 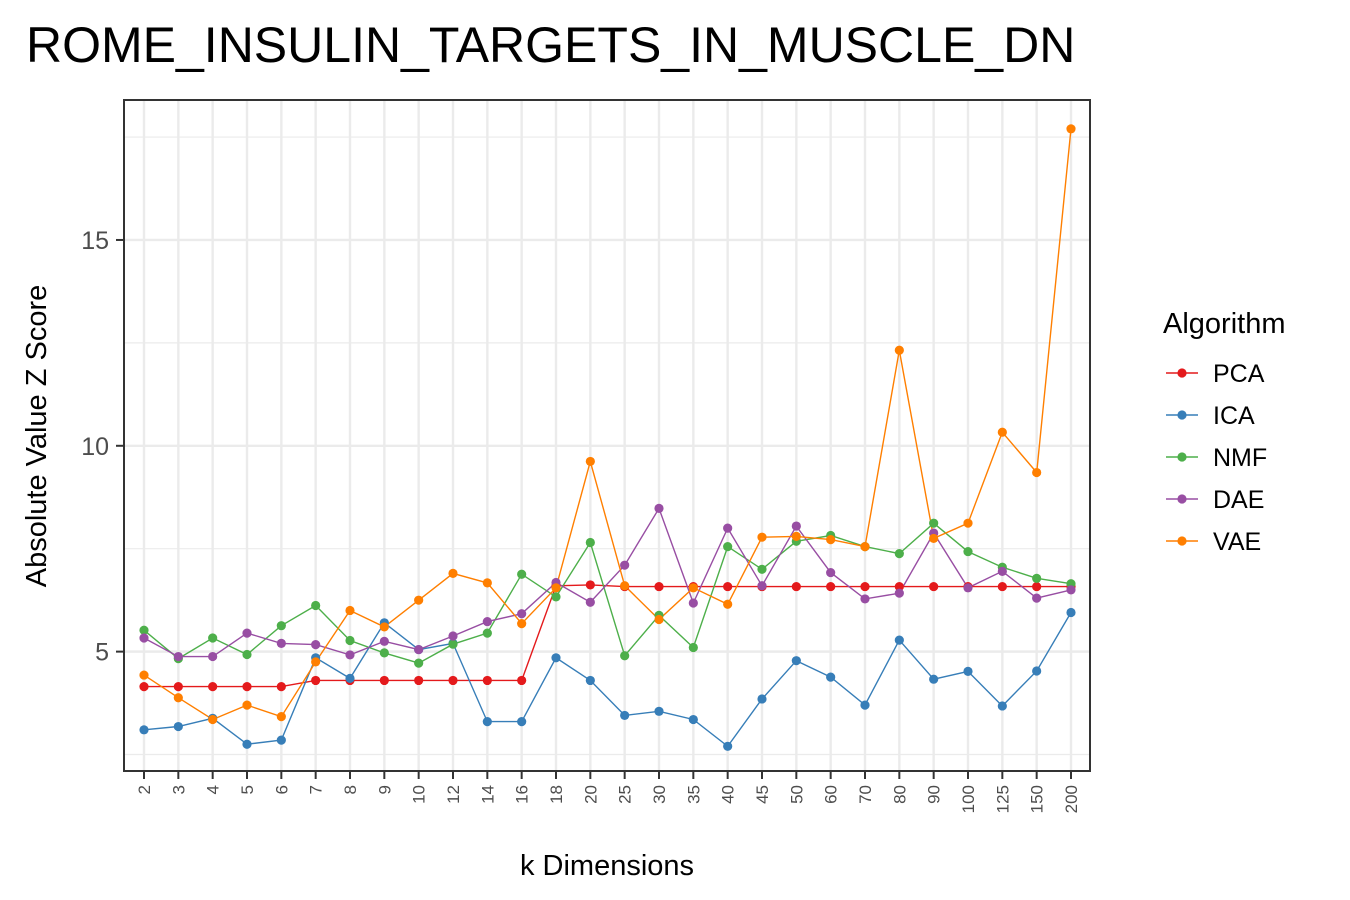 What do you see at coordinates (37, 436) in the screenshot?
I see `y-axis-title: Absolute Value Z Score` at bounding box center [37, 436].